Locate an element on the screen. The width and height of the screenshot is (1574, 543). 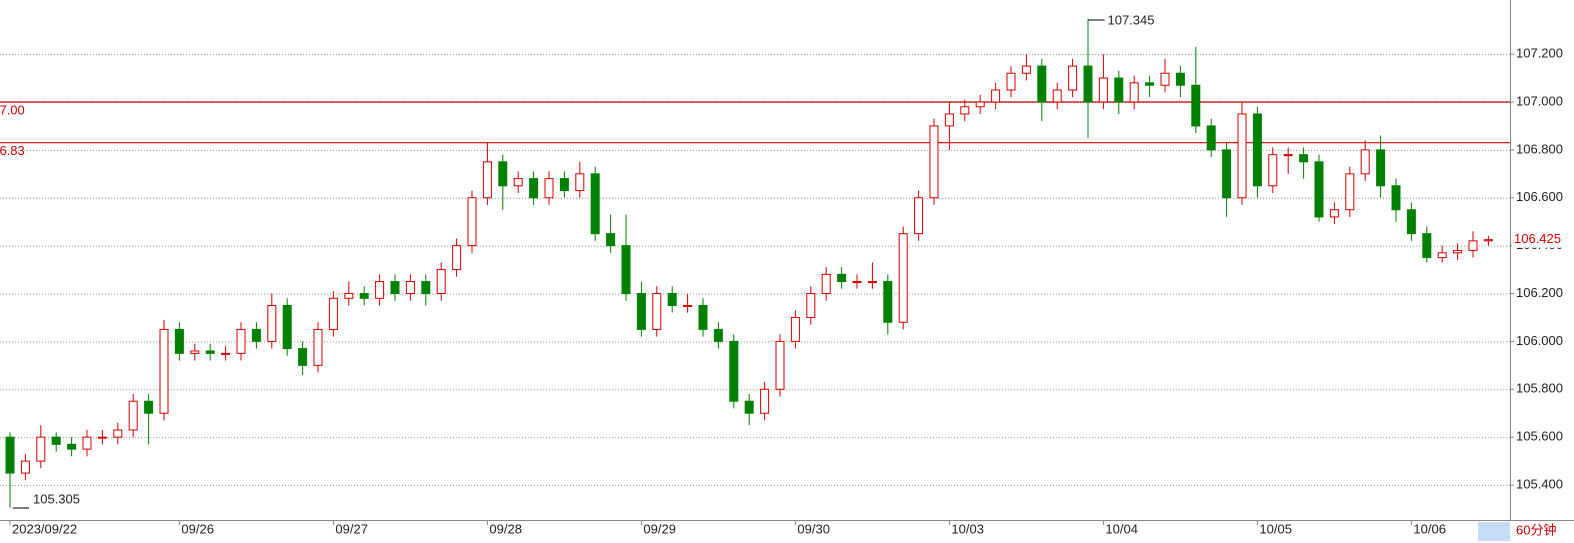
last-price-box is located at coordinates (1542, 239).